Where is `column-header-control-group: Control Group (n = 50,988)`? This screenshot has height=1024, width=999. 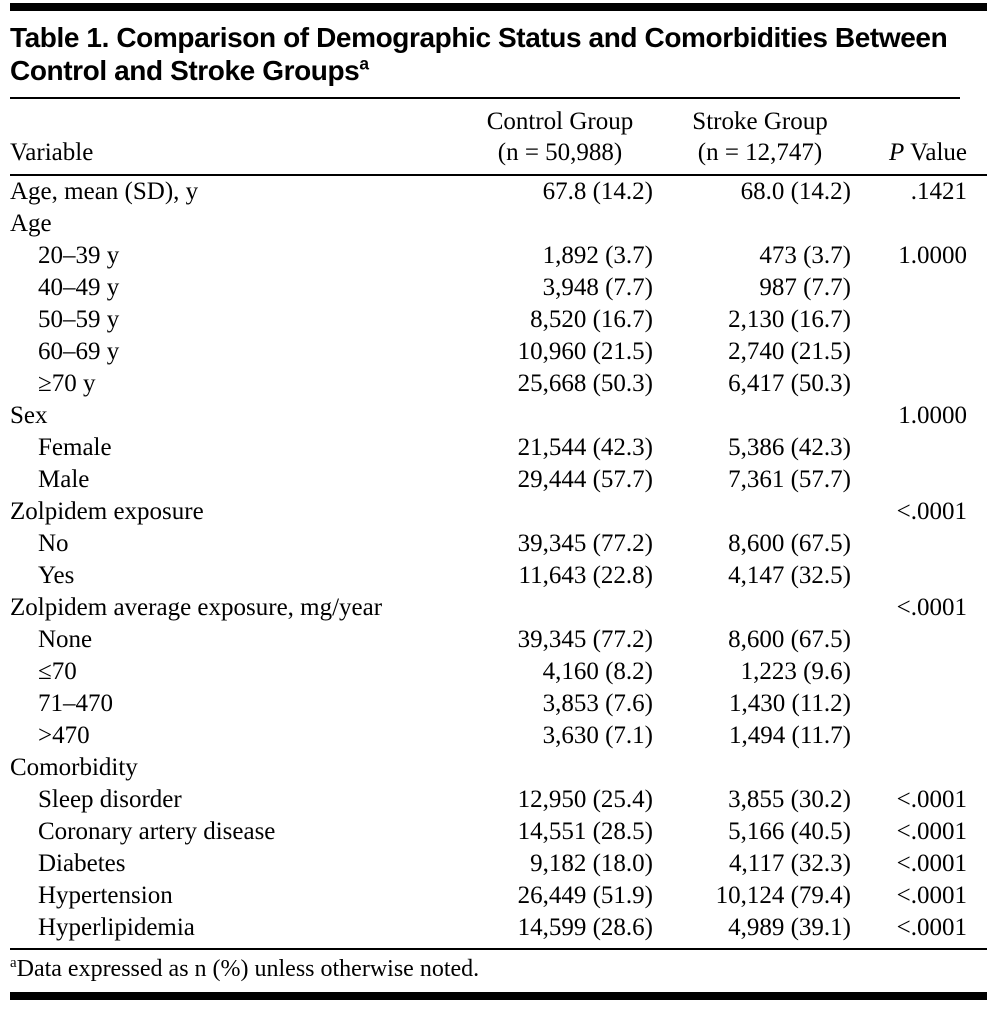
column-header-control-group: Control Group (n = 50,988) is located at coordinates (562, 138).